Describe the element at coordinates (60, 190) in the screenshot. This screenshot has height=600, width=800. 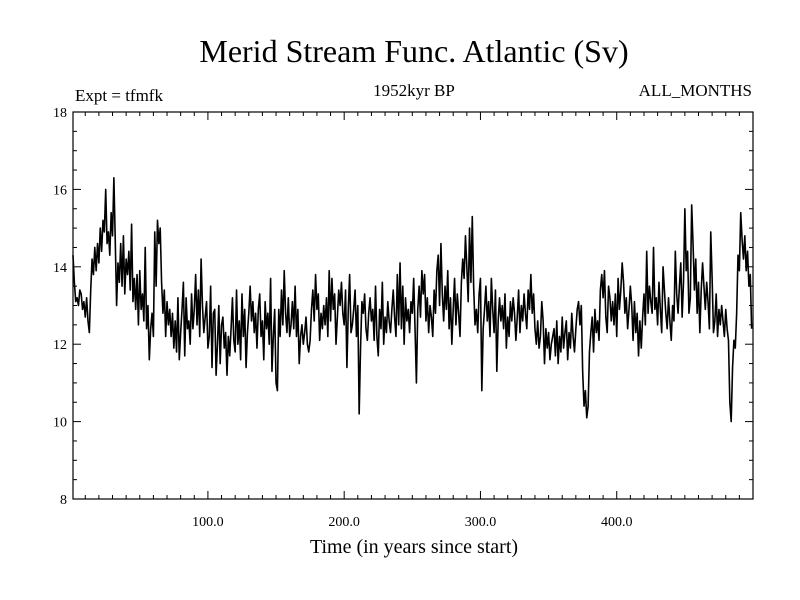
I see `y-tick-label: 16` at that location.